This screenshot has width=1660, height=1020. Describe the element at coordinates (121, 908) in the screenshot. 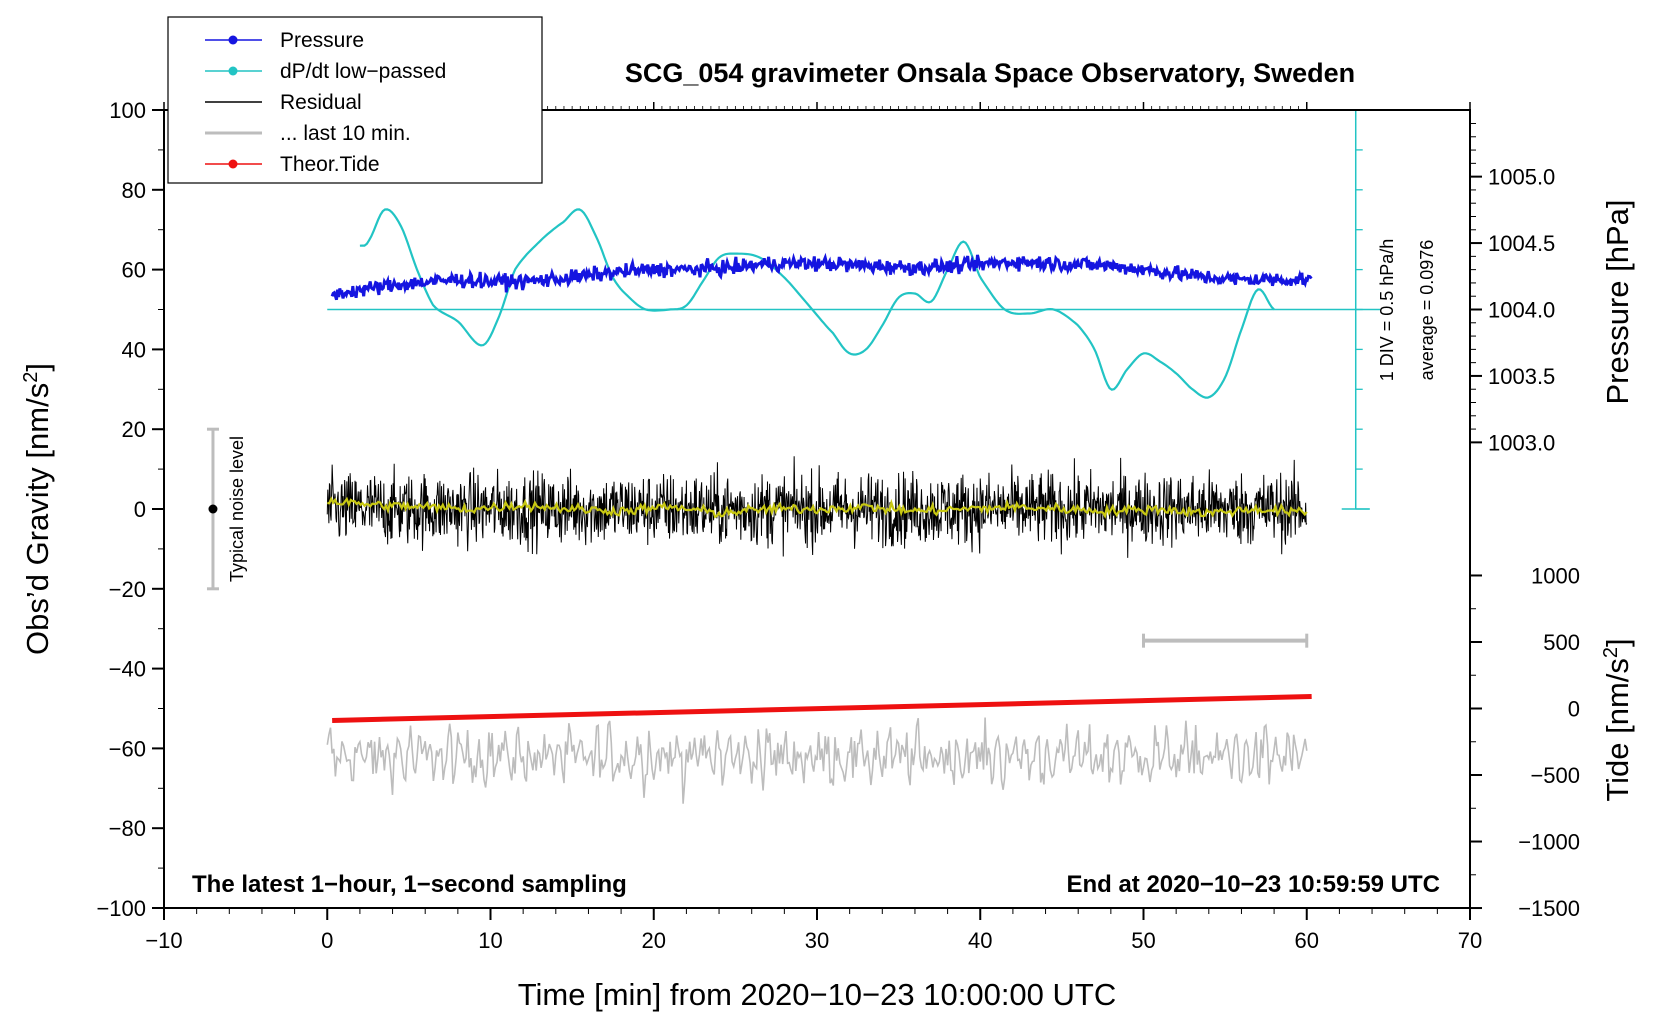

I see `y-tick-label: −100` at that location.